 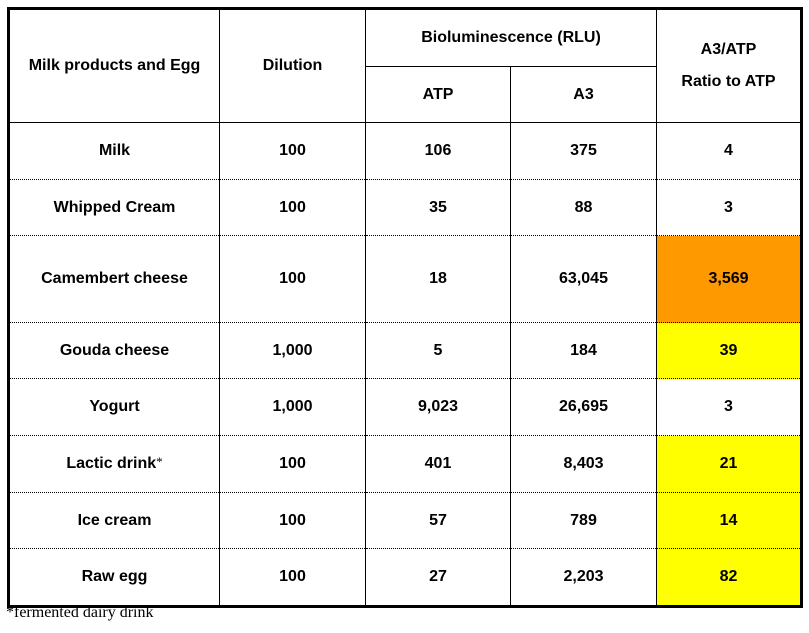 I want to click on cell-product-text: Milk, so click(x=114, y=150).